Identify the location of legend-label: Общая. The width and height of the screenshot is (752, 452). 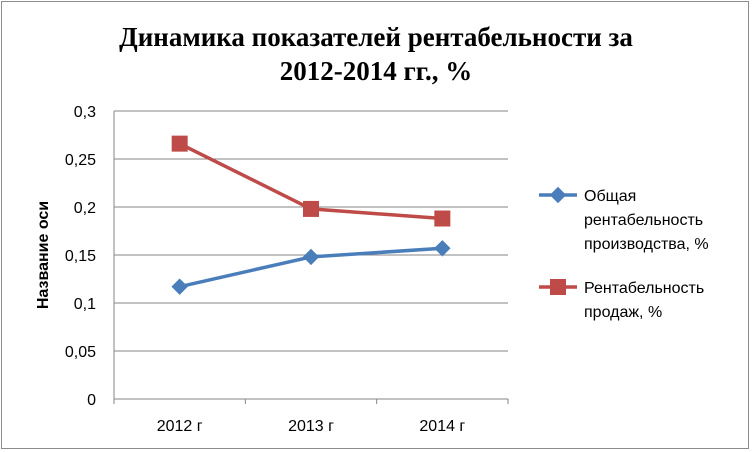
(610, 196).